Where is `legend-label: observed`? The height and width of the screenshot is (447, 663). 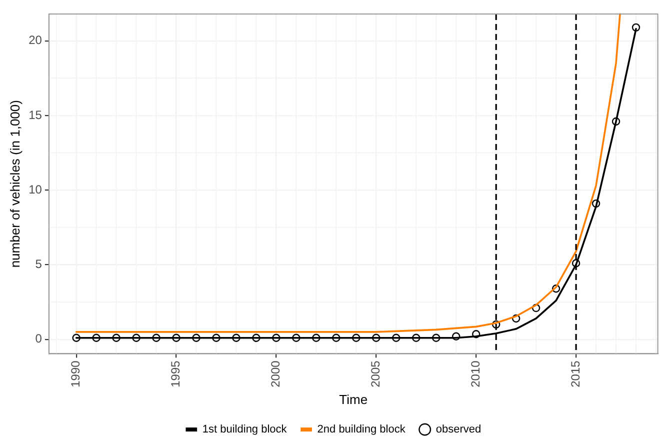 legend-label: observed is located at coordinates (459, 430).